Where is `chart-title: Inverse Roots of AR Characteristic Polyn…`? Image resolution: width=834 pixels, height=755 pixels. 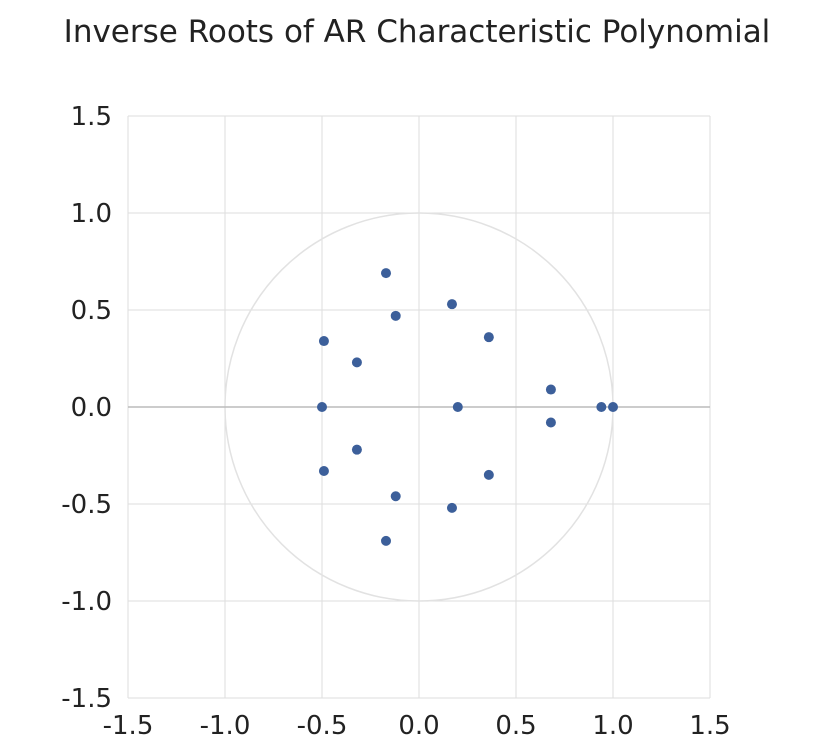
chart-title: Inverse Roots of AR Characteristic Polyn… is located at coordinates (417, 32).